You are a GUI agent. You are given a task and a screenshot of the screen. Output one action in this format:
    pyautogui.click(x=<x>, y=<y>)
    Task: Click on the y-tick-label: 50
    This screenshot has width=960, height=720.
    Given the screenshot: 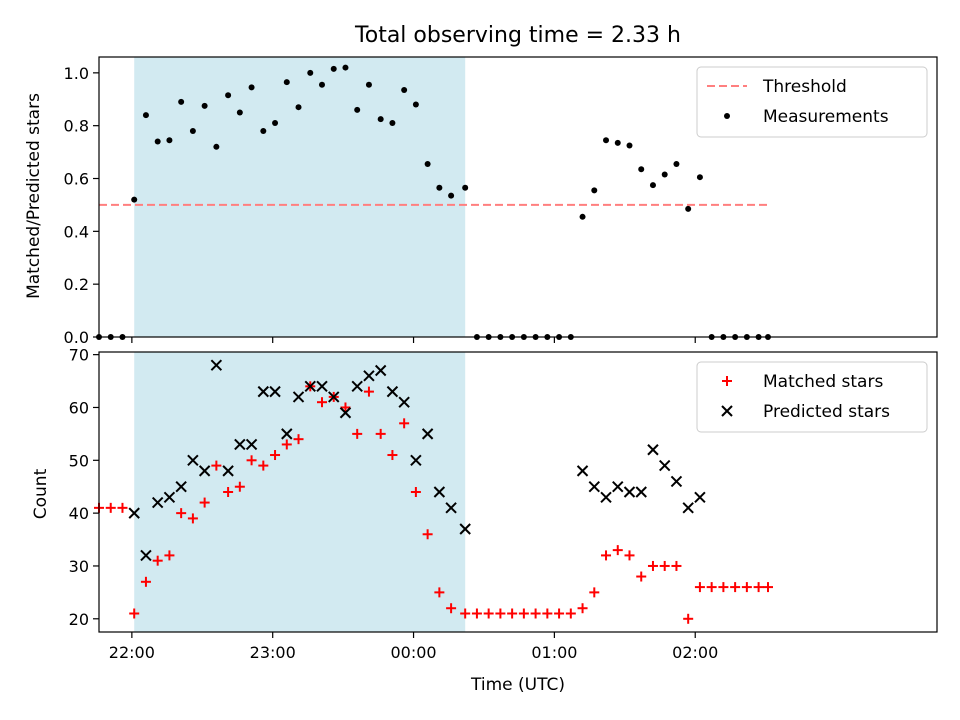 What is the action you would take?
    pyautogui.click(x=79, y=460)
    